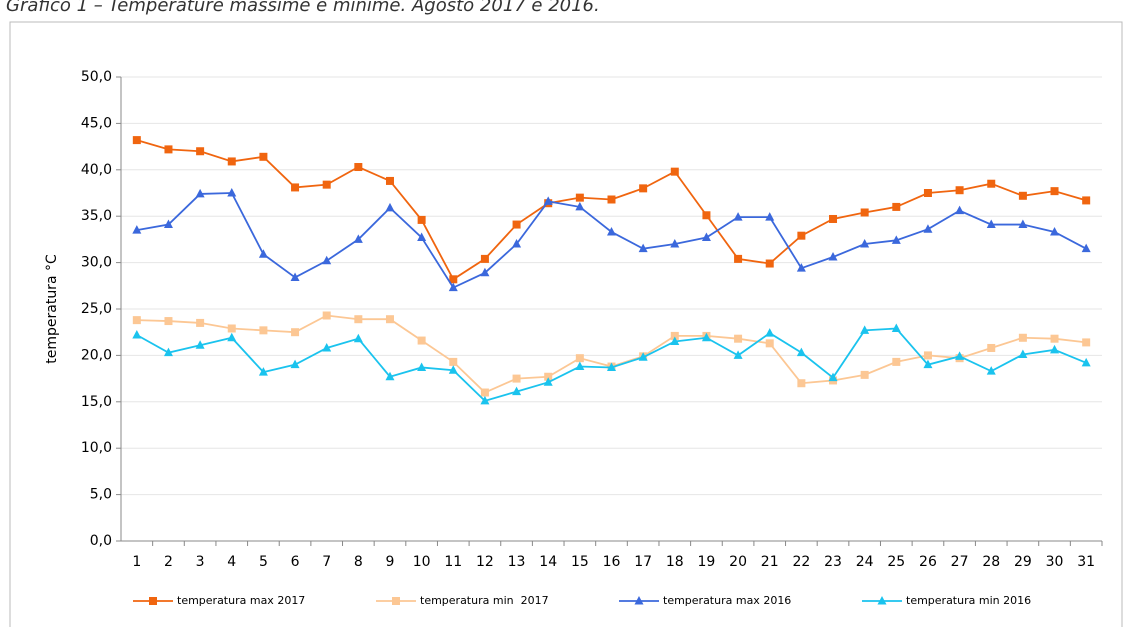  I want to click on y-tick-label: 10,0, so click(96, 448).